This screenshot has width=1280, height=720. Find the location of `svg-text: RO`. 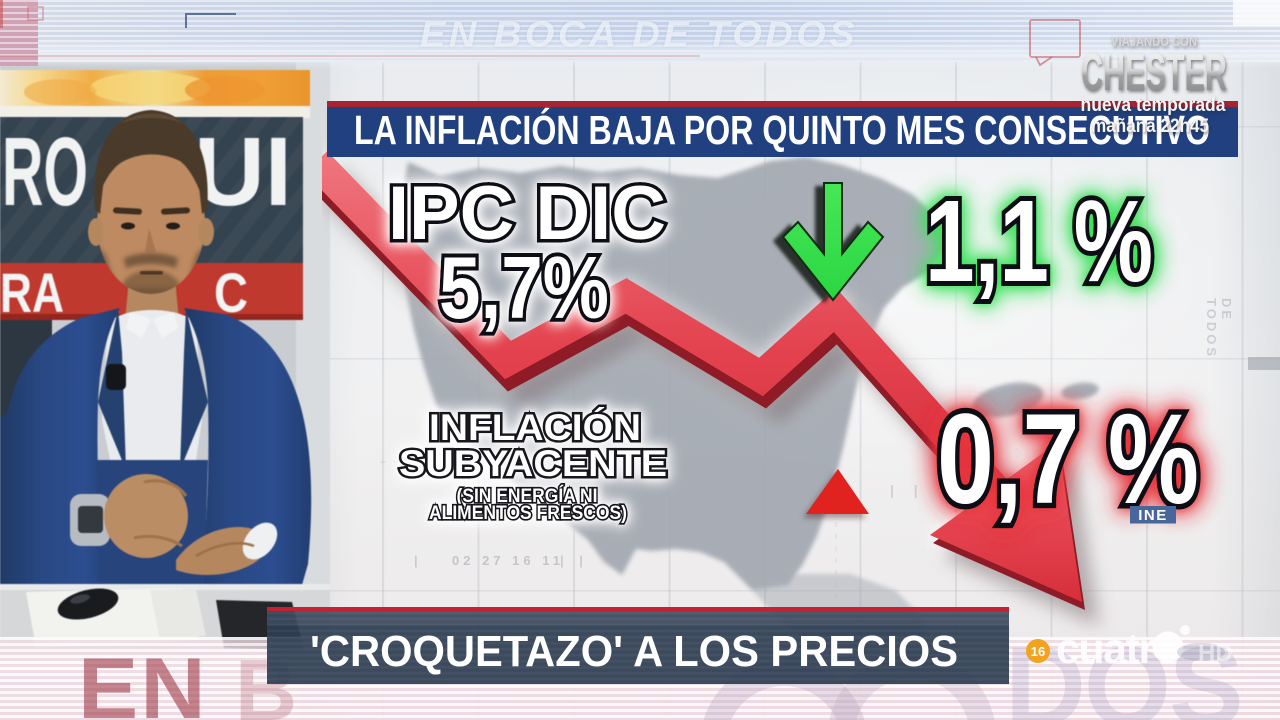

svg-text: RO is located at coordinates (45, 171).